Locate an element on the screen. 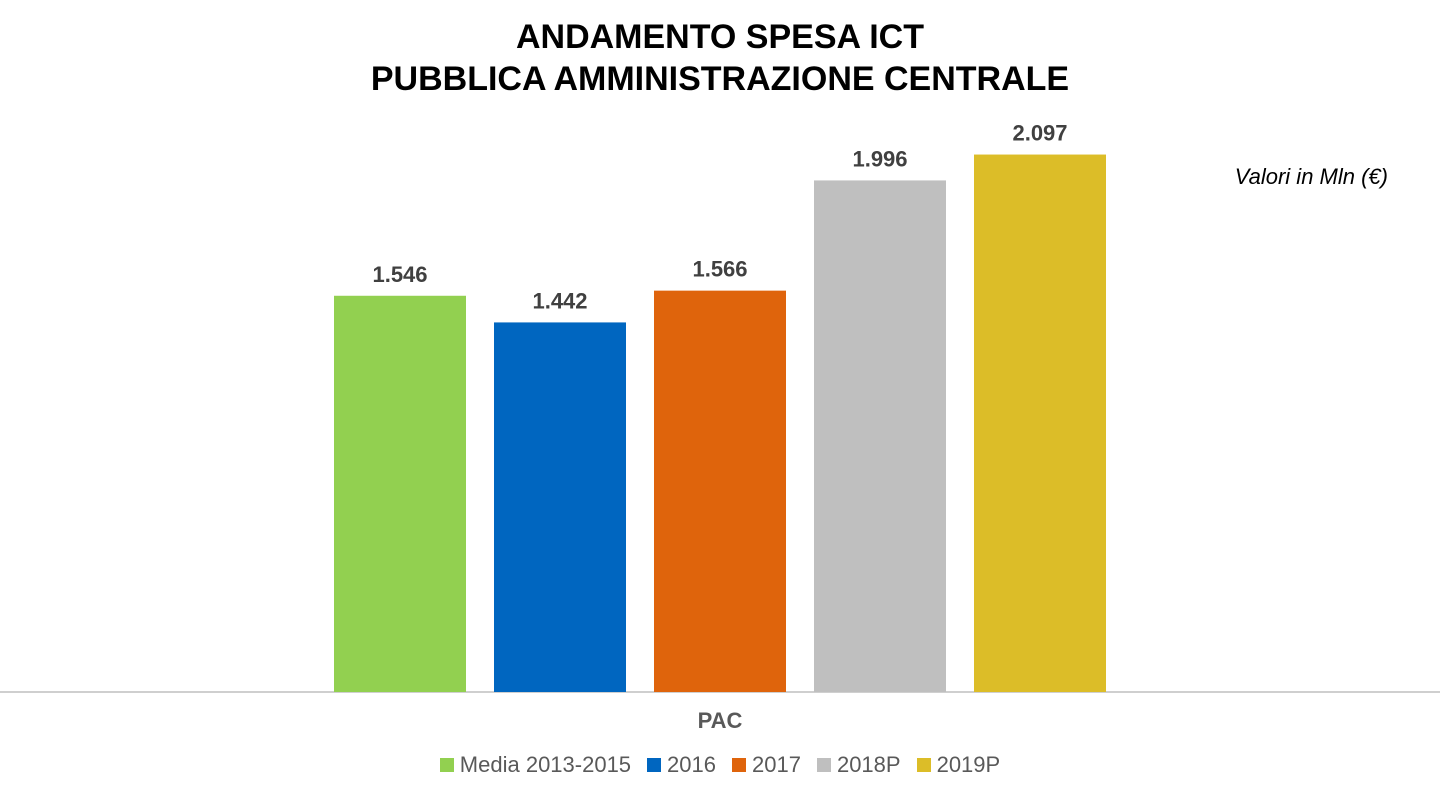 The image size is (1440, 798). bar-2016 is located at coordinates (560, 507).